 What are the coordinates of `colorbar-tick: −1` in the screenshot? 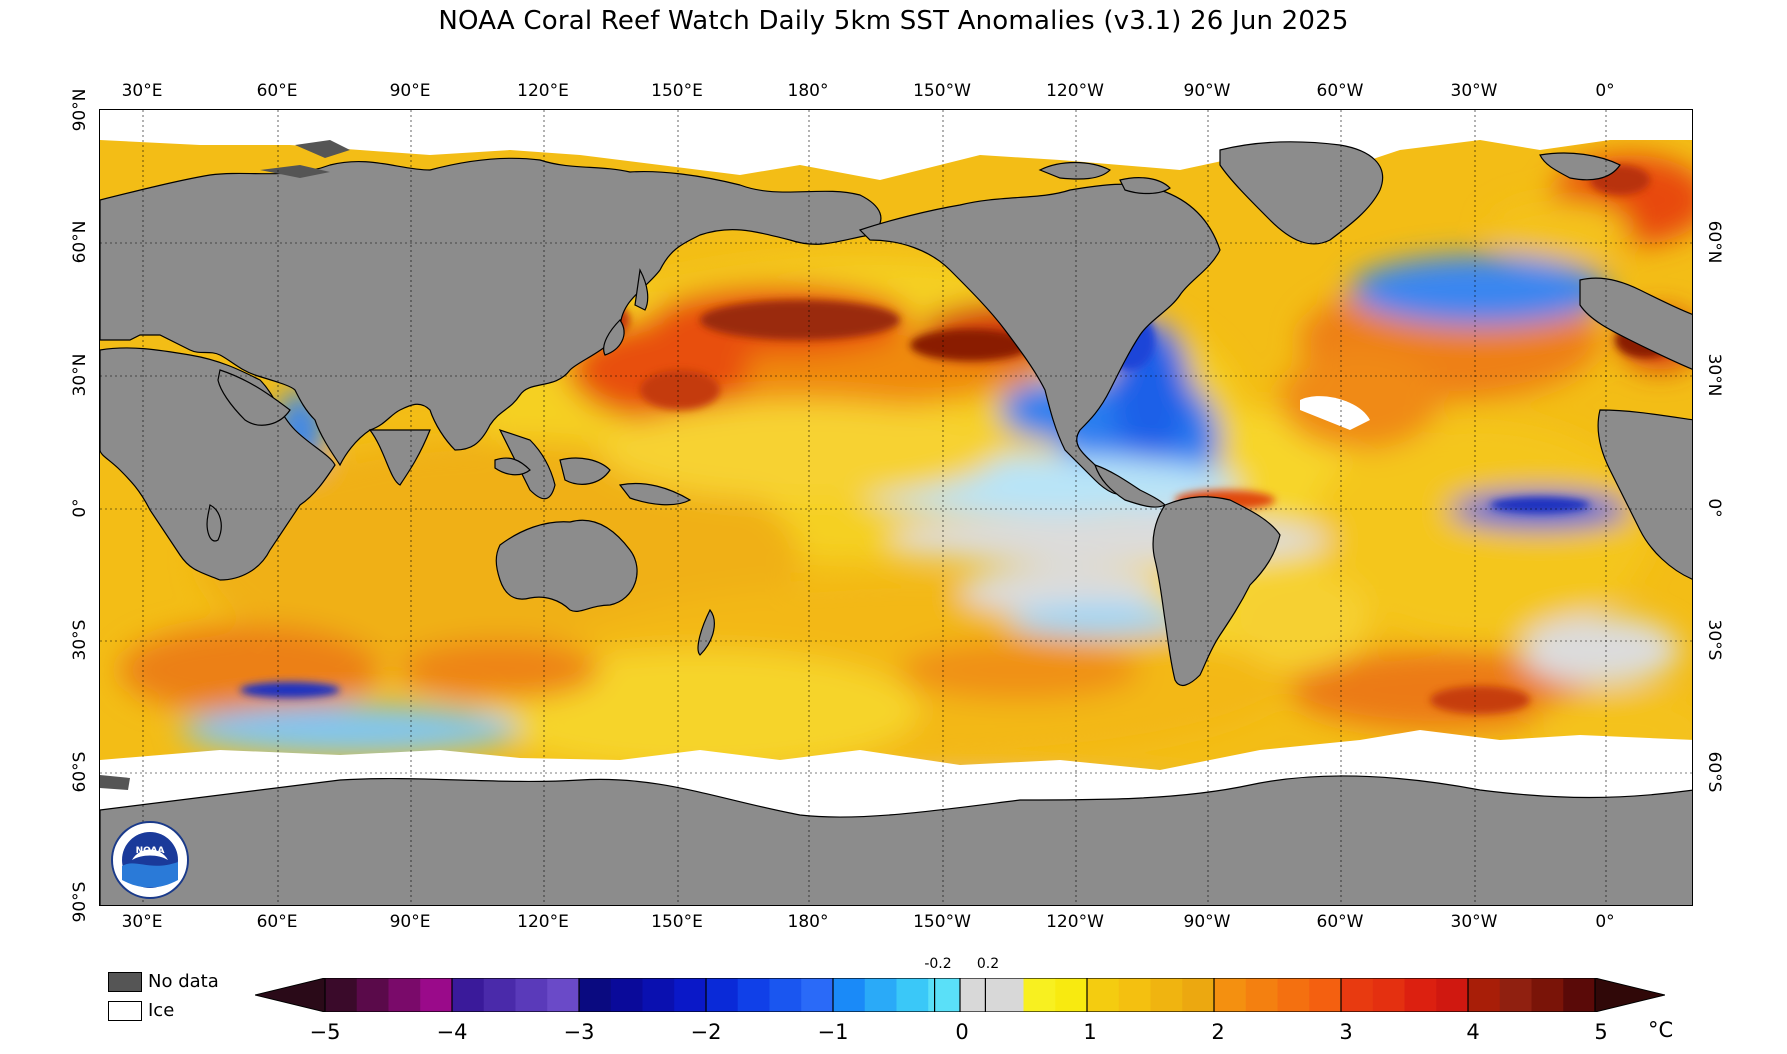 It's located at (833, 1032).